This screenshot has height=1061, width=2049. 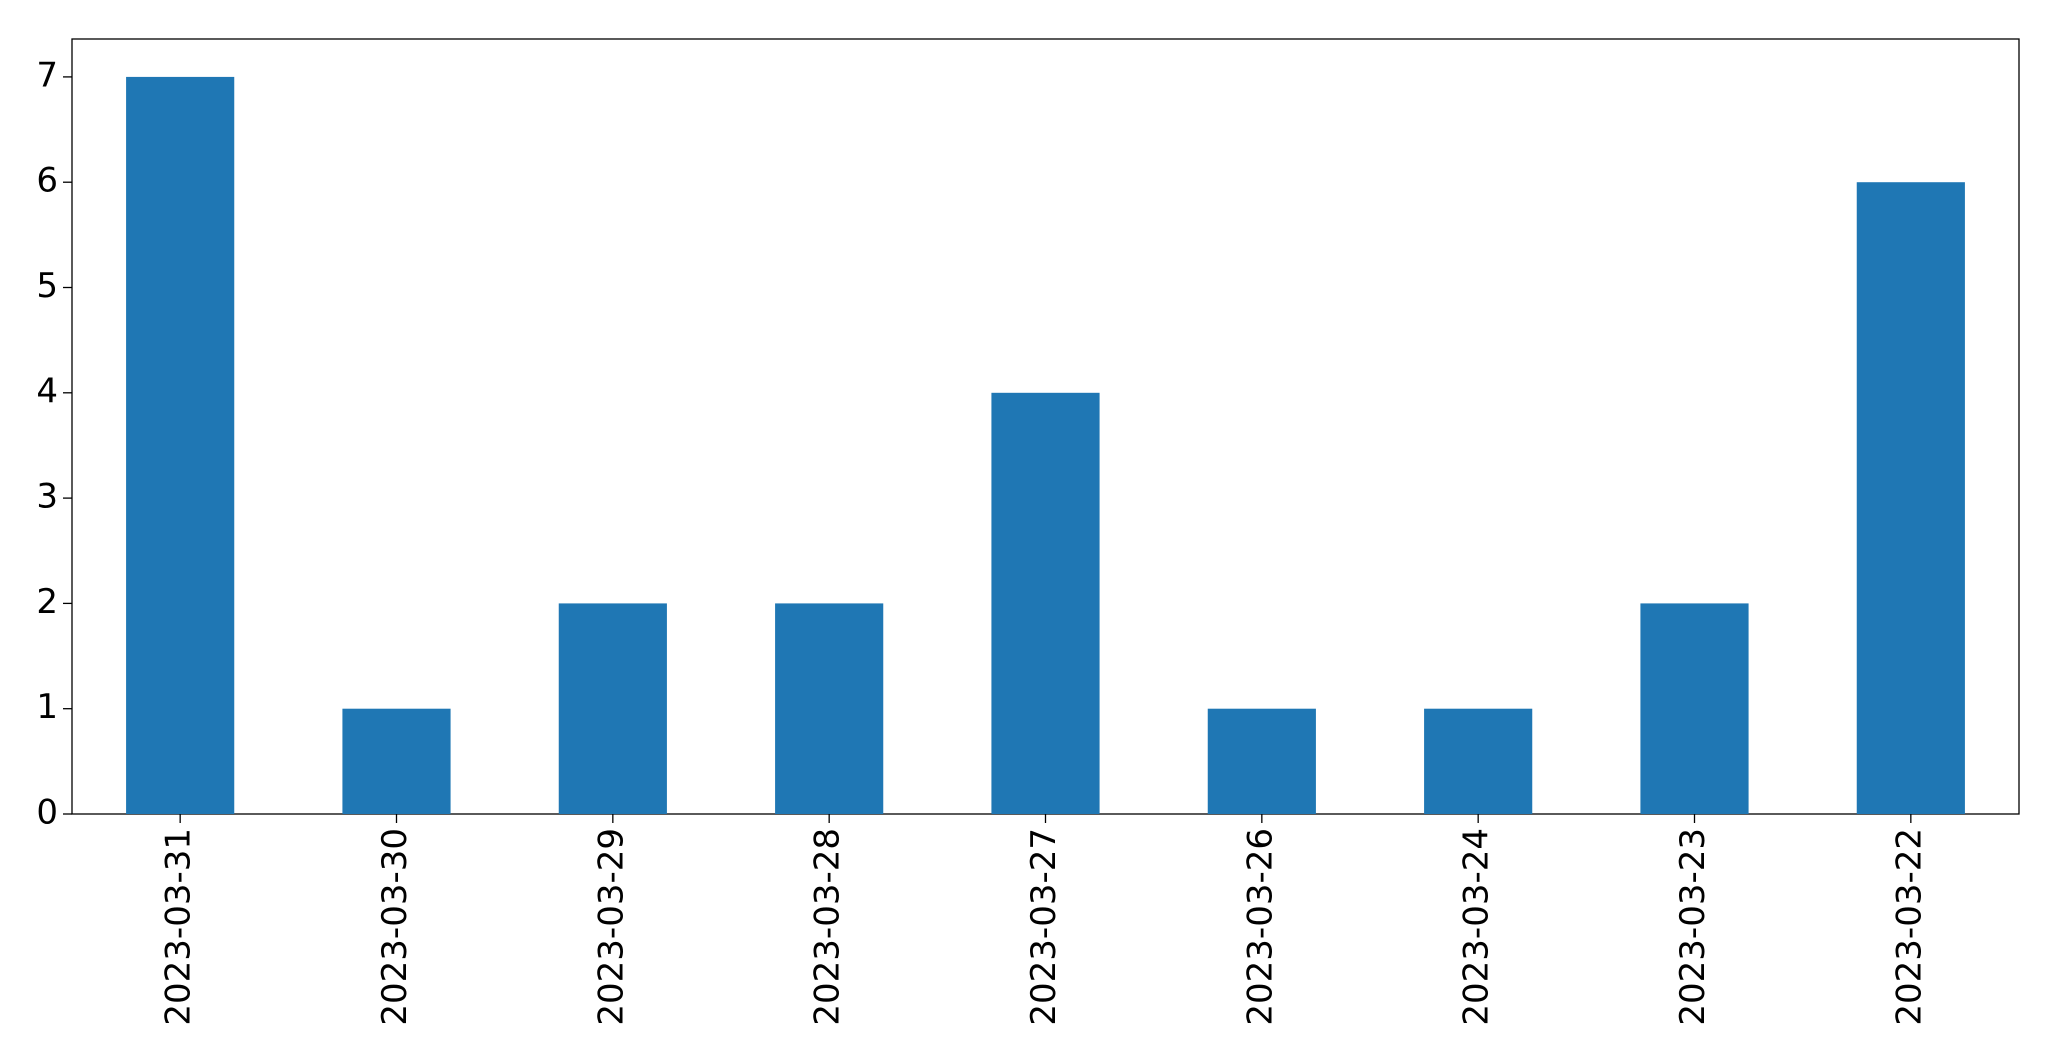 What do you see at coordinates (1909, 927) in the screenshot?
I see `x-tick-label: 2023-03-22` at bounding box center [1909, 927].